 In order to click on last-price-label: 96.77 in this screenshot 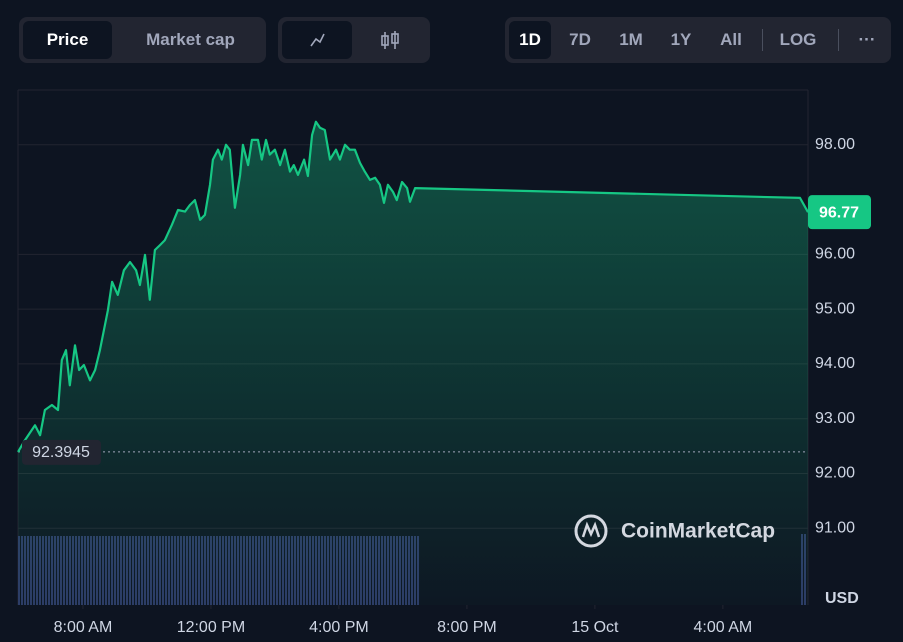, I will do `click(839, 212)`.